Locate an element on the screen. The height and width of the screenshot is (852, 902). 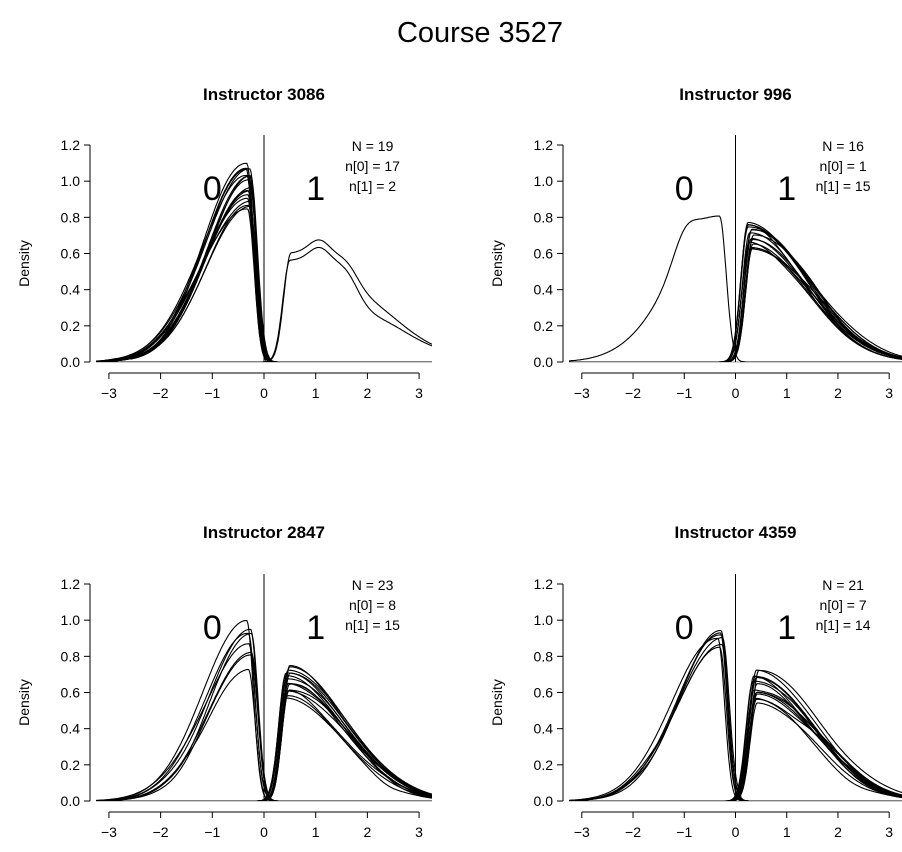
stat-line: N = 23 is located at coordinates (373, 585).